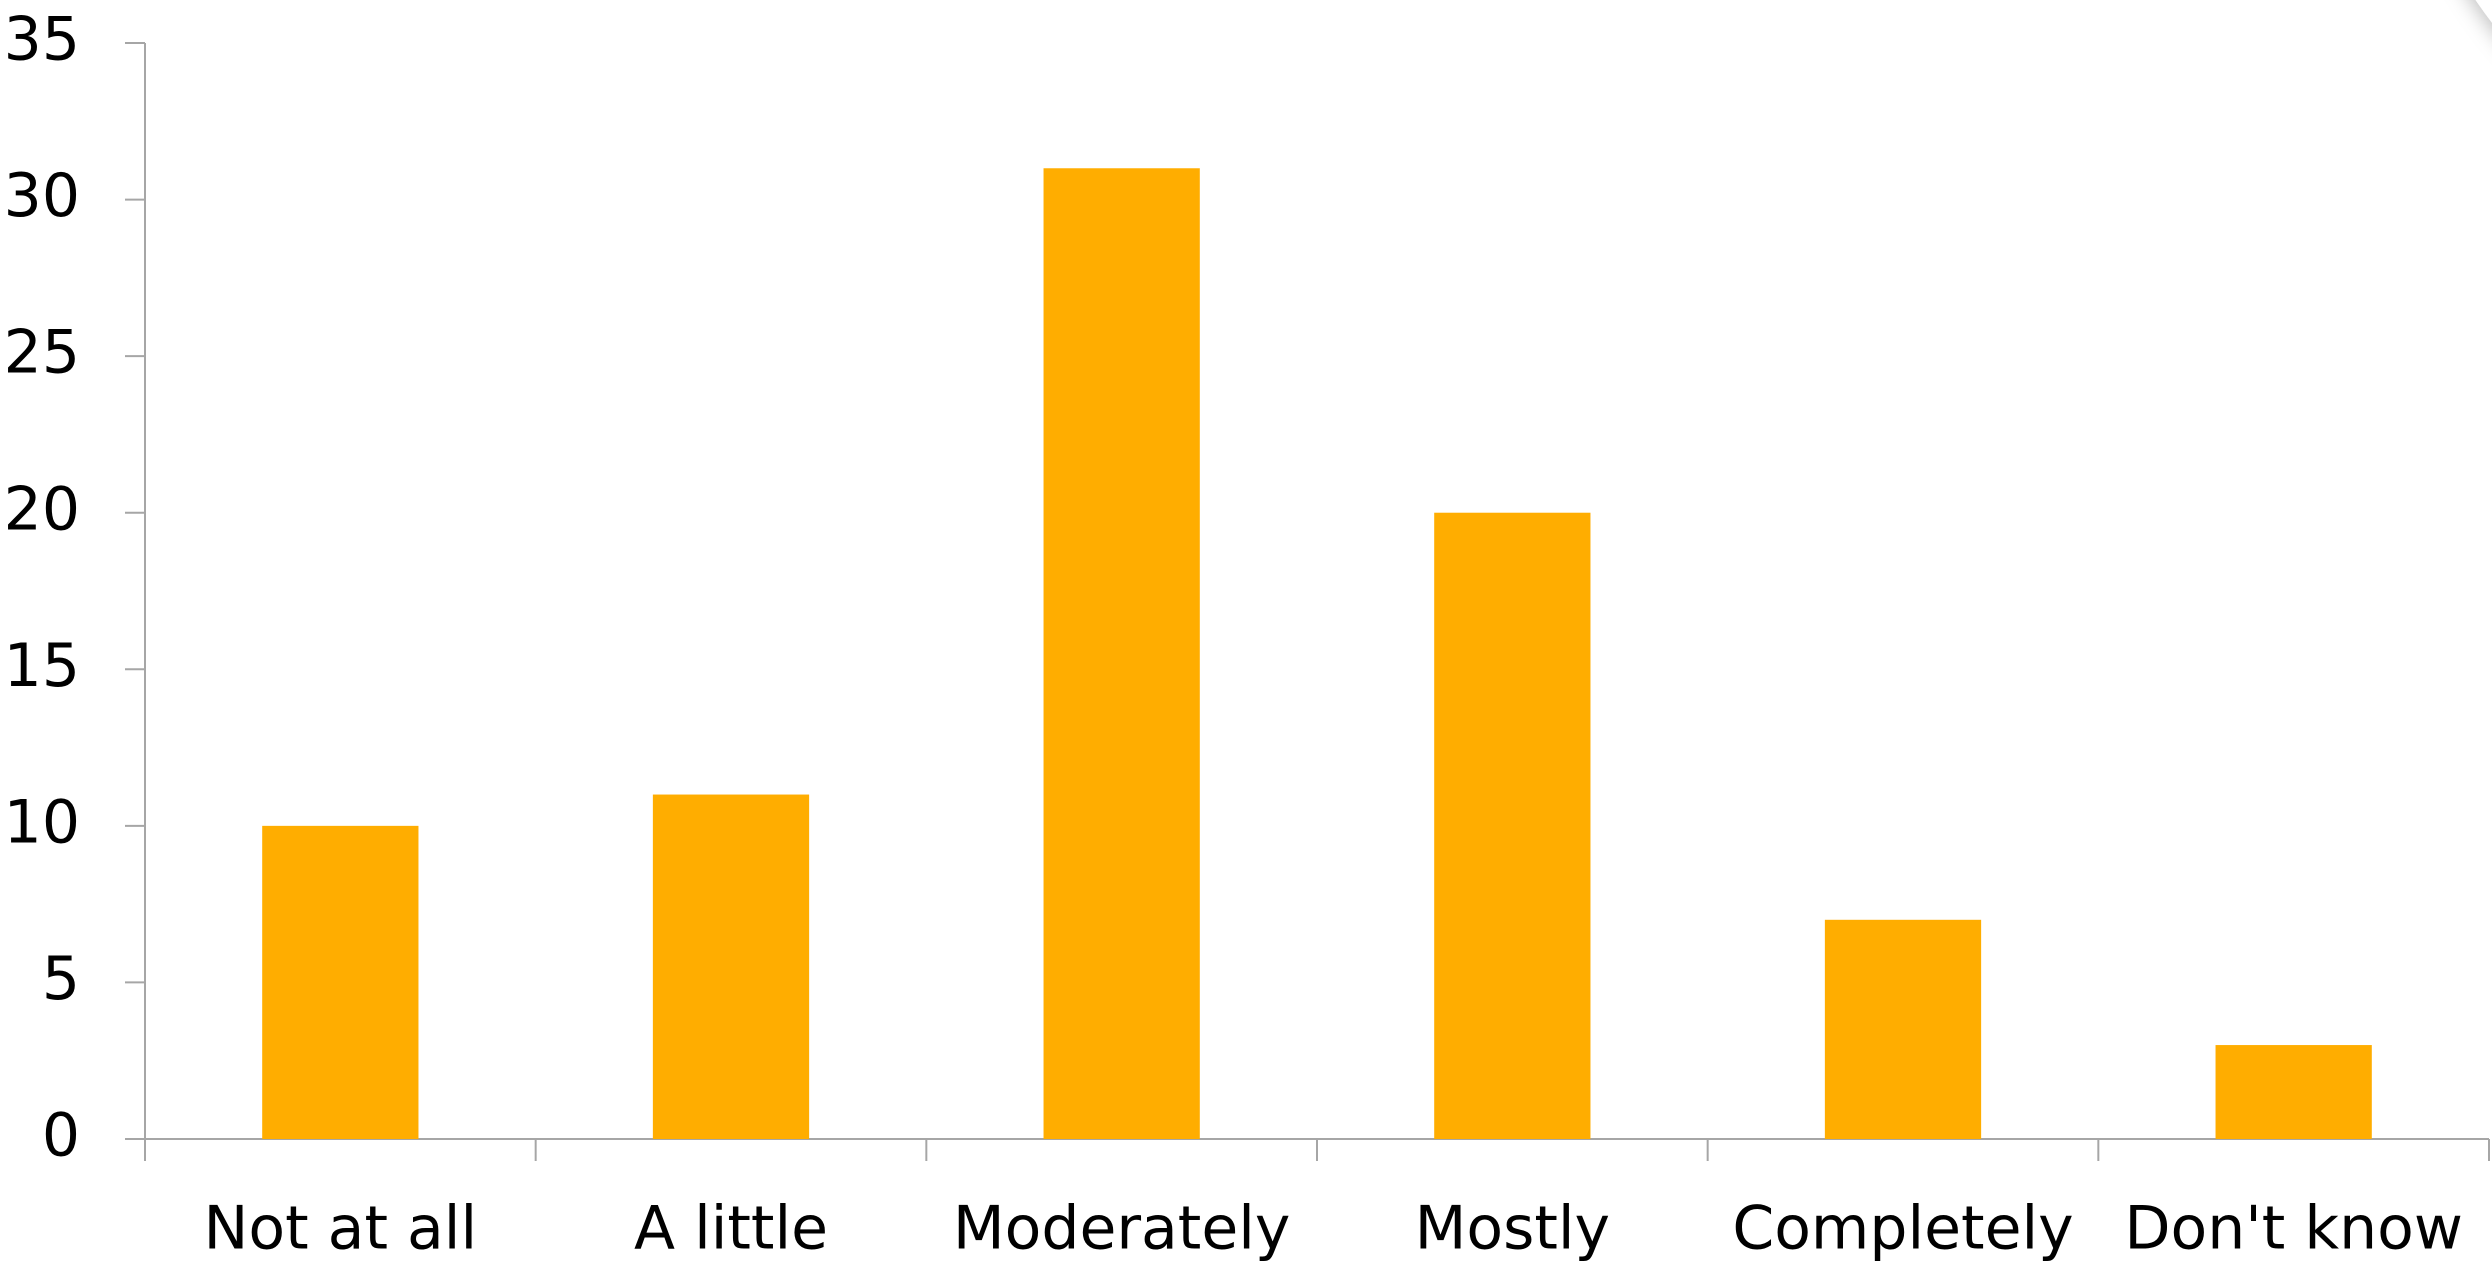 This screenshot has height=1268, width=2492. I want to click on y-tick-label: 5, so click(61, 979).